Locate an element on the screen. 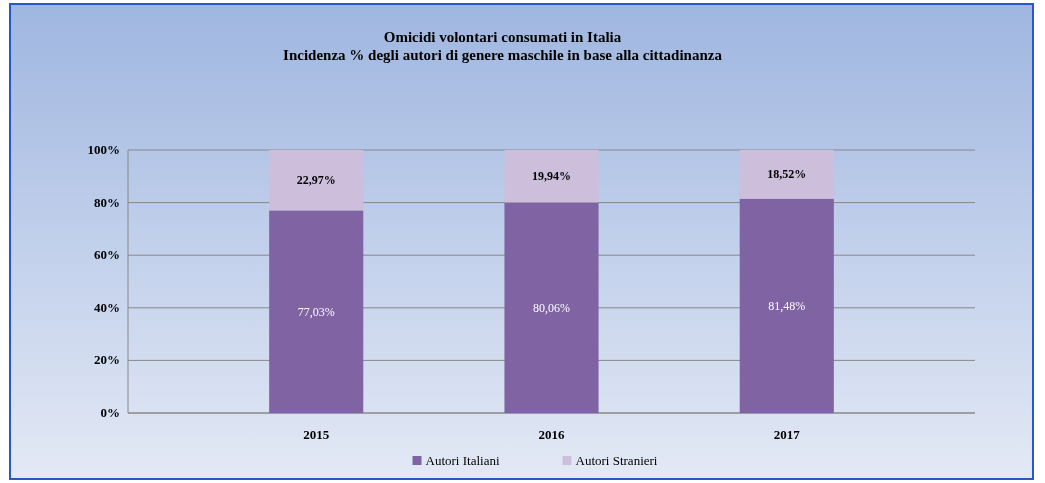  data-label: 19,94% is located at coordinates (551, 176).